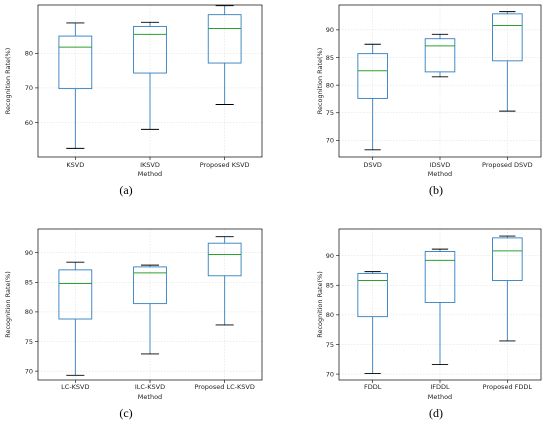  I want to click on x-tick-label: KSVD, so click(75, 165).